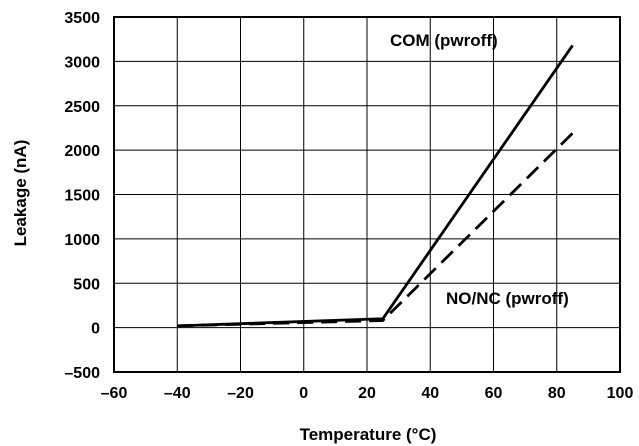 This screenshot has width=639, height=446. Describe the element at coordinates (507, 298) in the screenshot. I see `series-label-nonc: NO/NC (pwroff)` at that location.